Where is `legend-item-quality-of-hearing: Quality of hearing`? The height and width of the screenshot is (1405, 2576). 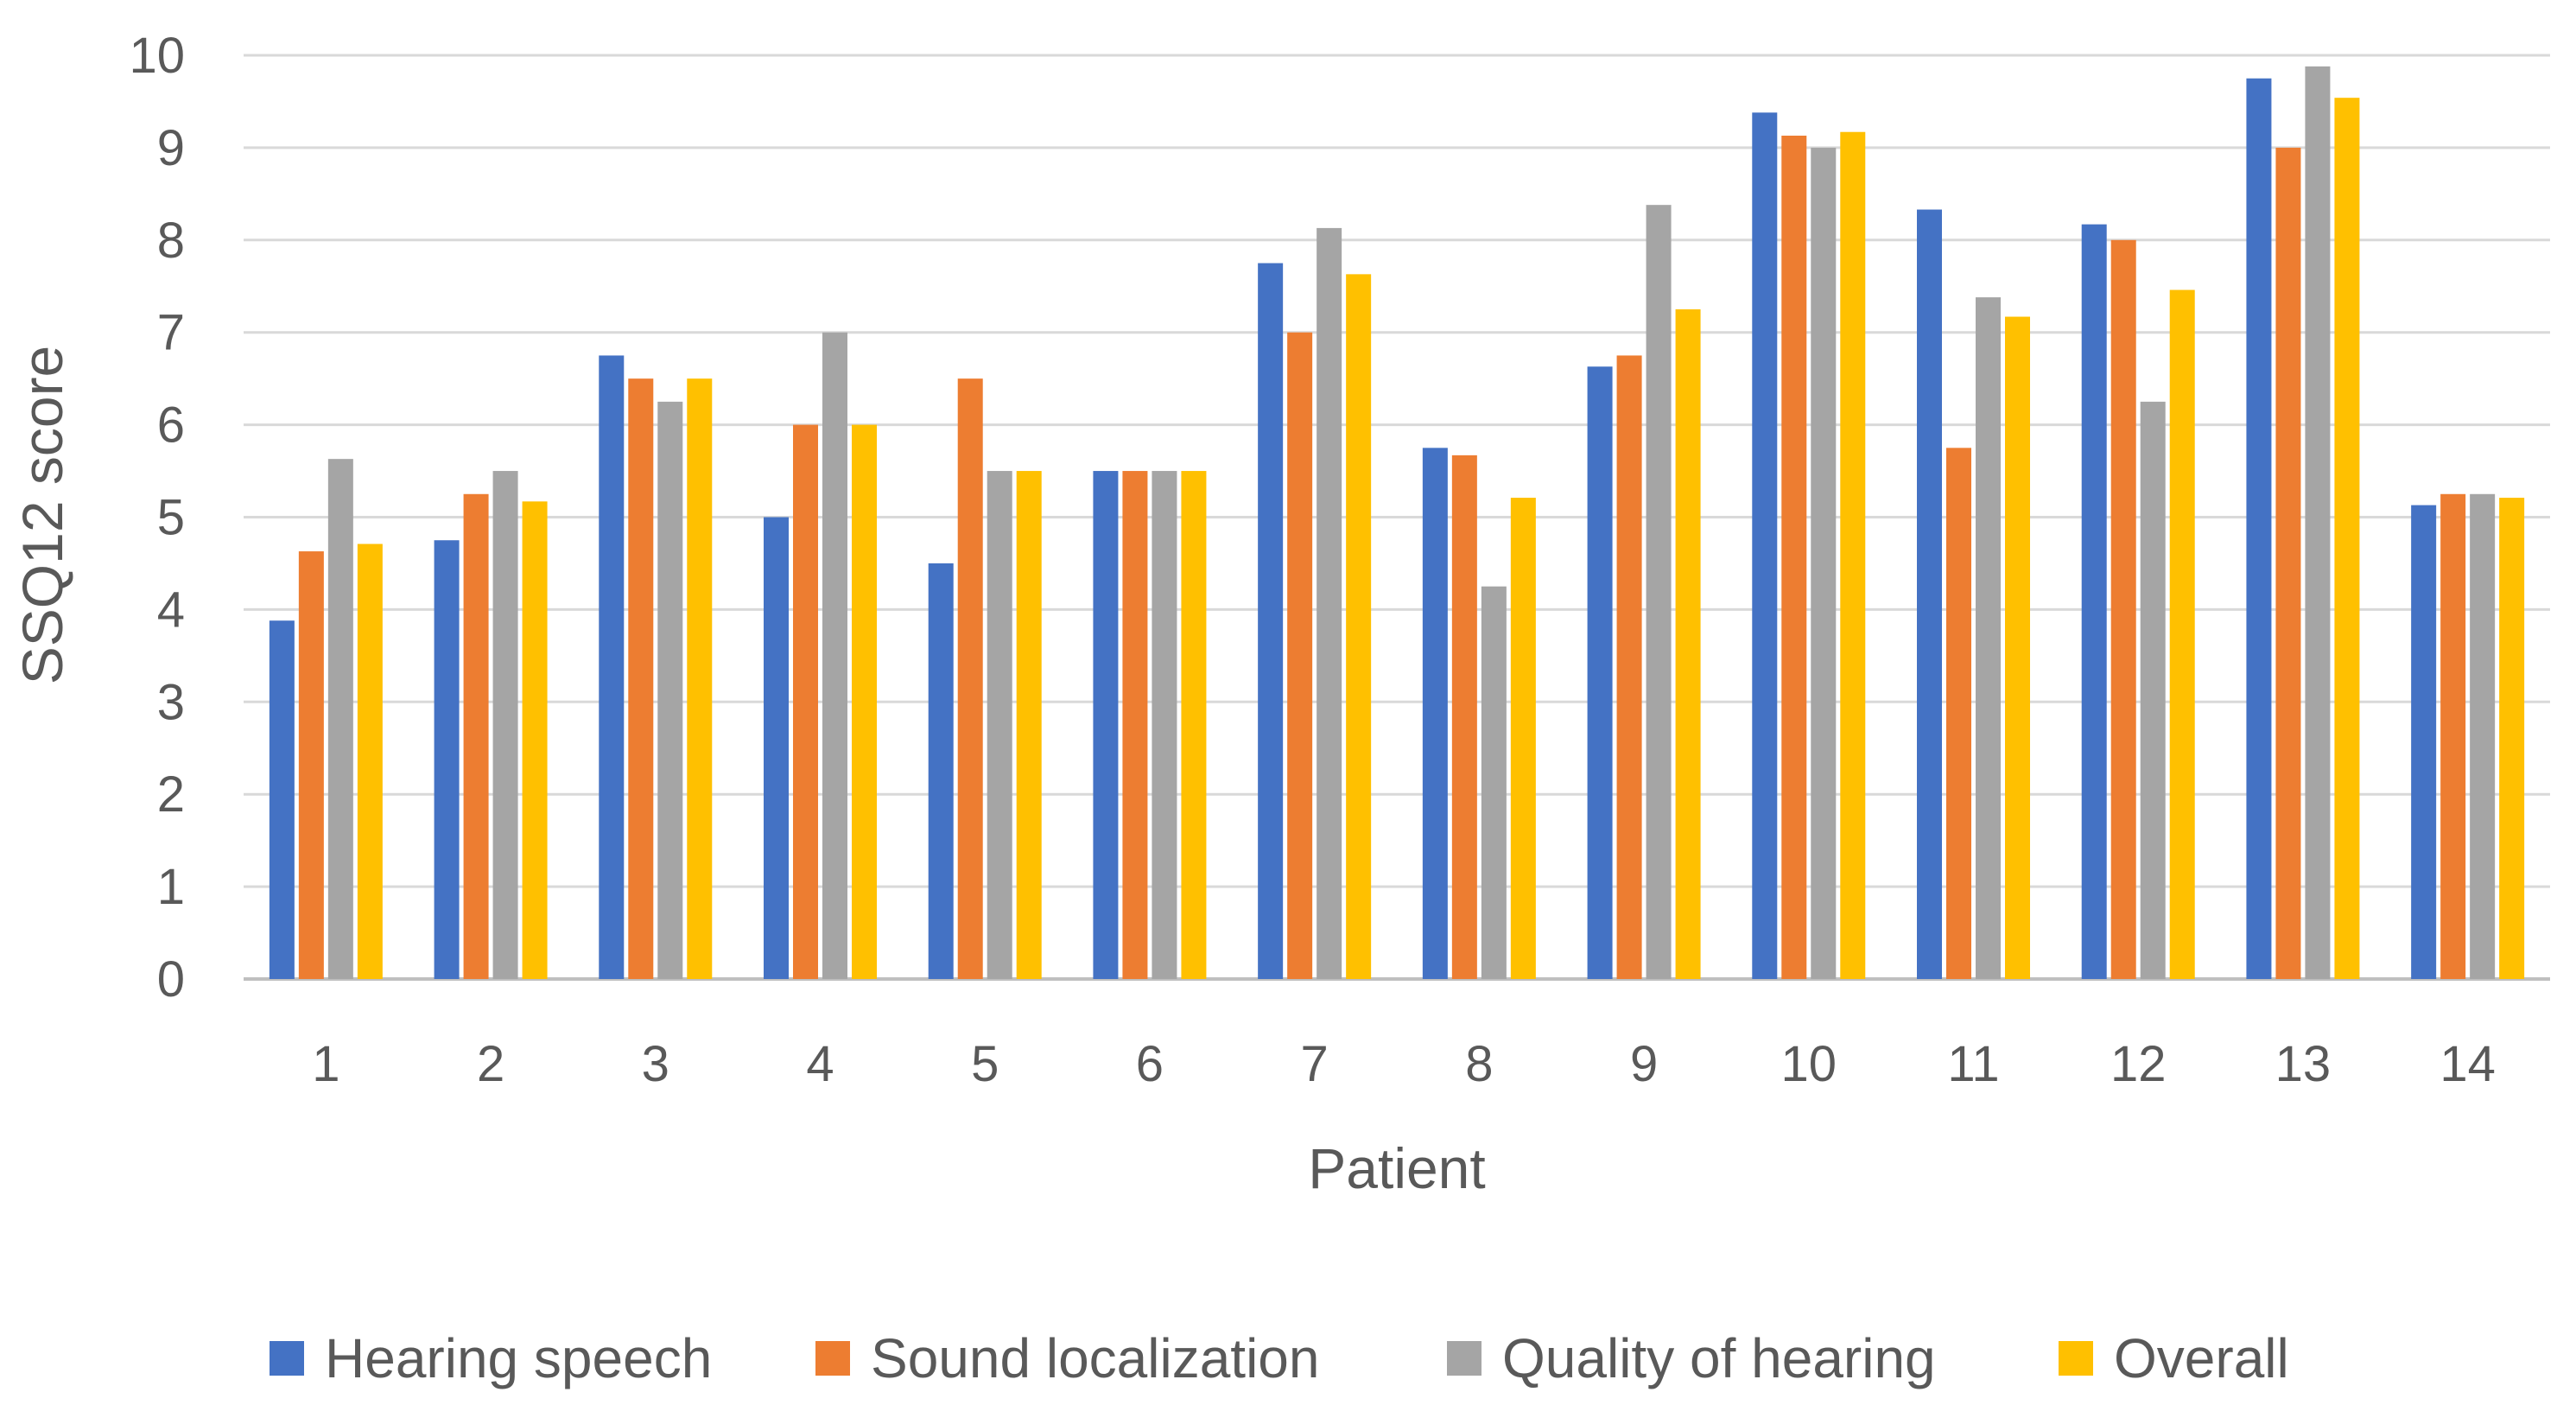
legend-item-quality-of-hearing: Quality of hearing is located at coordinates (1691, 1358).